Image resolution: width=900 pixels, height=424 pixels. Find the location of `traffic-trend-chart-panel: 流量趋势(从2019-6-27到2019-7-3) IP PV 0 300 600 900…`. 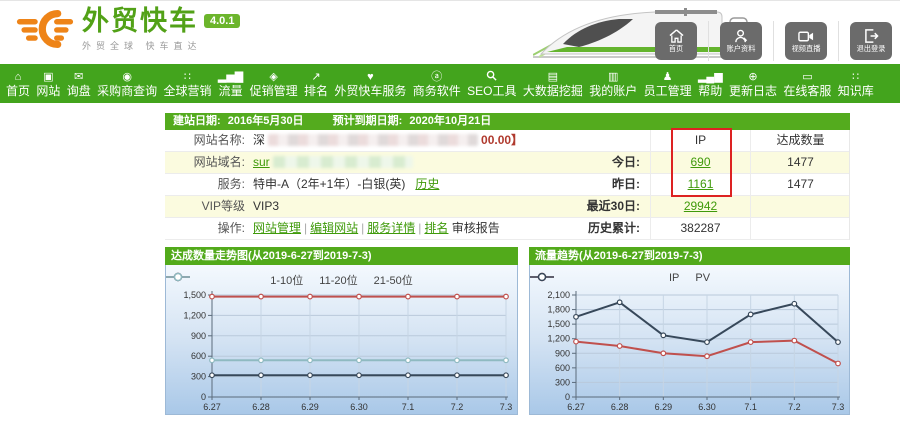

traffic-trend-chart-panel: 流量趋势(从2019-6-27到2019-7-3) IP PV 0 300 600 900… is located at coordinates (689, 331).